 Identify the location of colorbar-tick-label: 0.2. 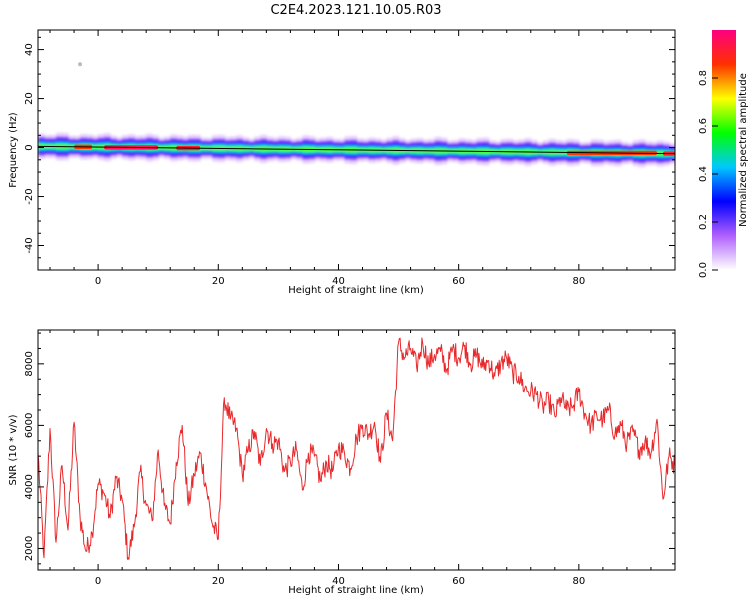
(703, 222).